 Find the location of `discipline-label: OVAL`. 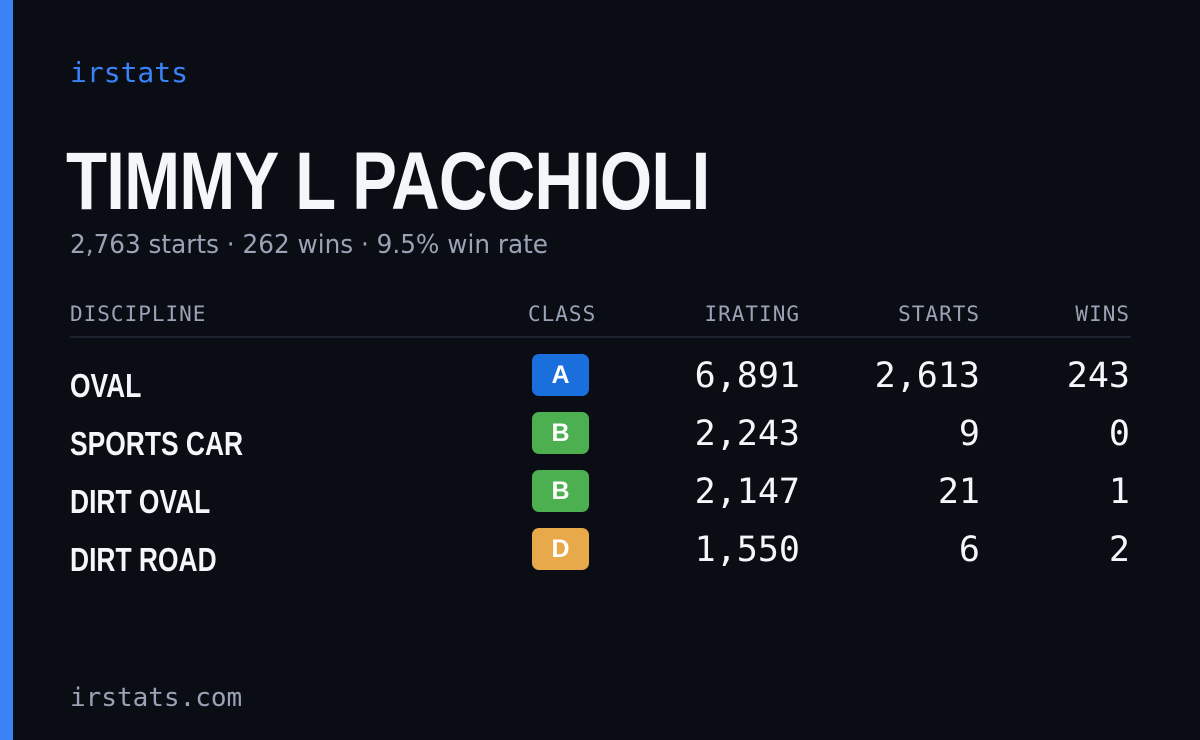

discipline-label: OVAL is located at coordinates (106, 385).